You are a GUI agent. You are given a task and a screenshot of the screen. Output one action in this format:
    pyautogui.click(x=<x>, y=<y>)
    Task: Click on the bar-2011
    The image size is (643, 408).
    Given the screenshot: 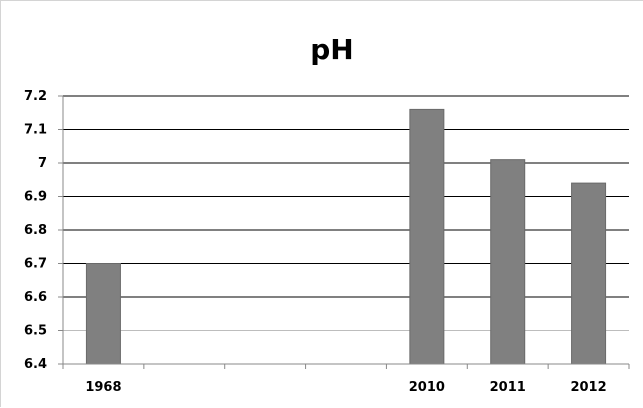 What is the action you would take?
    pyautogui.click(x=508, y=262)
    